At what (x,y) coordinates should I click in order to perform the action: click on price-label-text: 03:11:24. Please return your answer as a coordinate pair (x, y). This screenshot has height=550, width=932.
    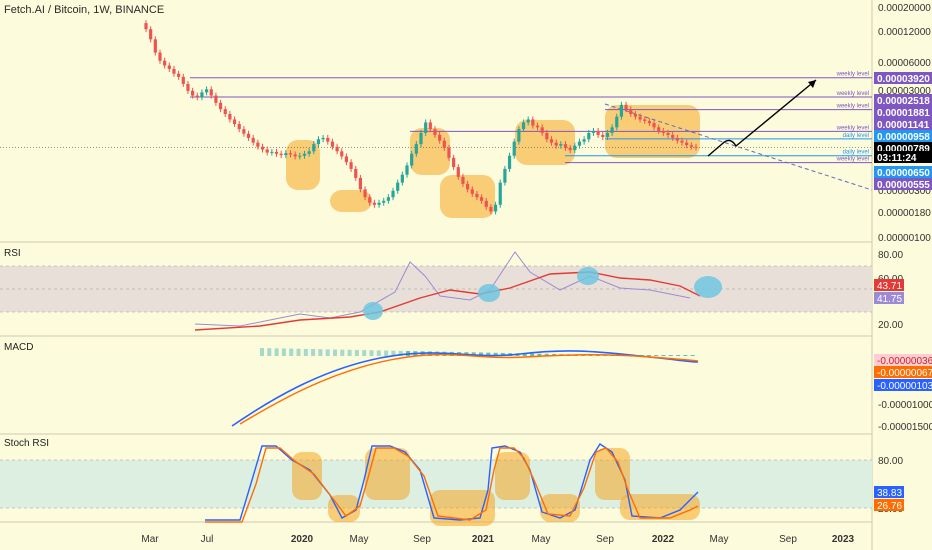
    Looking at the image, I should click on (897, 158).